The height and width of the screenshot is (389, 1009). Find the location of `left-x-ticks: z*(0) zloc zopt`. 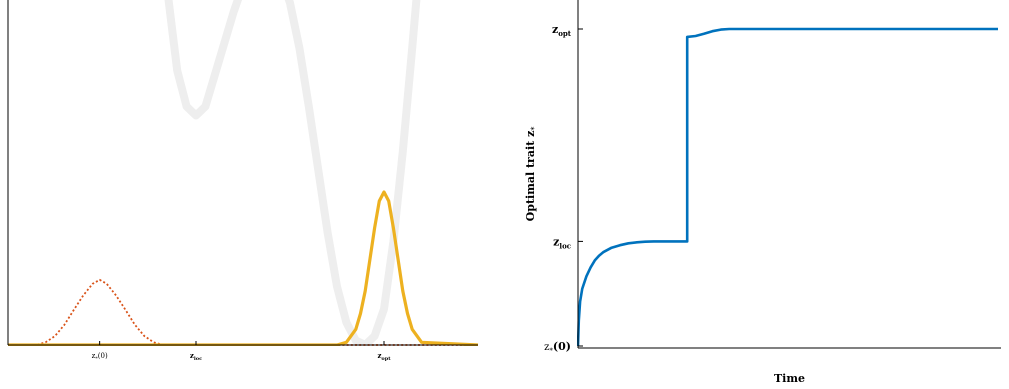

left-x-ticks: z*(0) zloc zopt is located at coordinates (241, 351).